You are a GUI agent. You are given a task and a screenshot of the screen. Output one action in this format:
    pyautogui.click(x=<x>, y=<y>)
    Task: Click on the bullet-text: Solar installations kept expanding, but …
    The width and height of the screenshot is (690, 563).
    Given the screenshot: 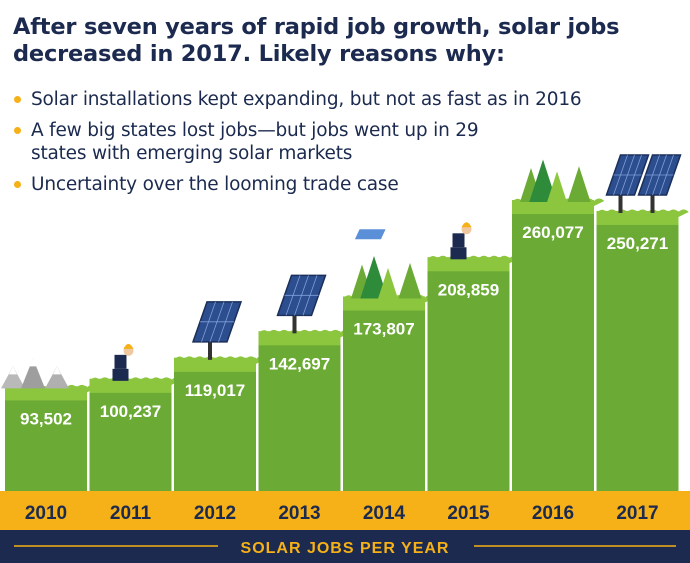 What is the action you would take?
    pyautogui.click(x=306, y=99)
    